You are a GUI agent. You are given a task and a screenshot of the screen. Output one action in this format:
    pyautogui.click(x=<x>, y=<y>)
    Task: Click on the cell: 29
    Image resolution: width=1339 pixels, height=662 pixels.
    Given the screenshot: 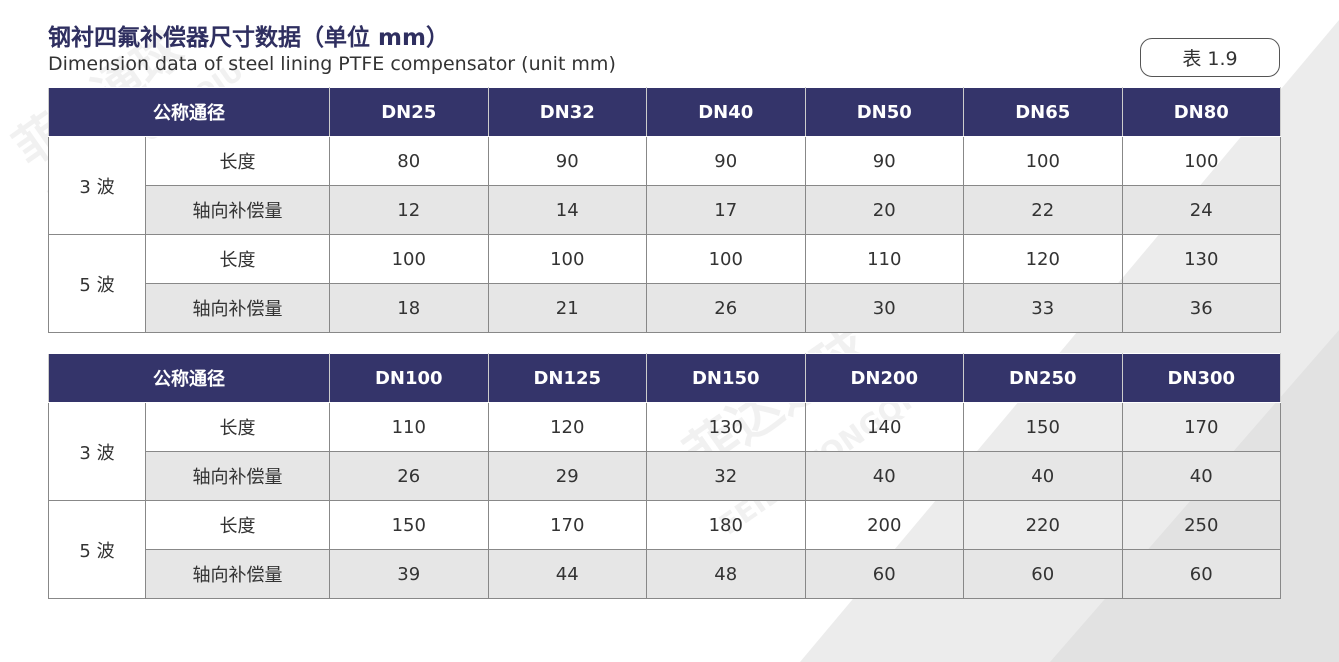 What is the action you would take?
    pyautogui.click(x=567, y=476)
    